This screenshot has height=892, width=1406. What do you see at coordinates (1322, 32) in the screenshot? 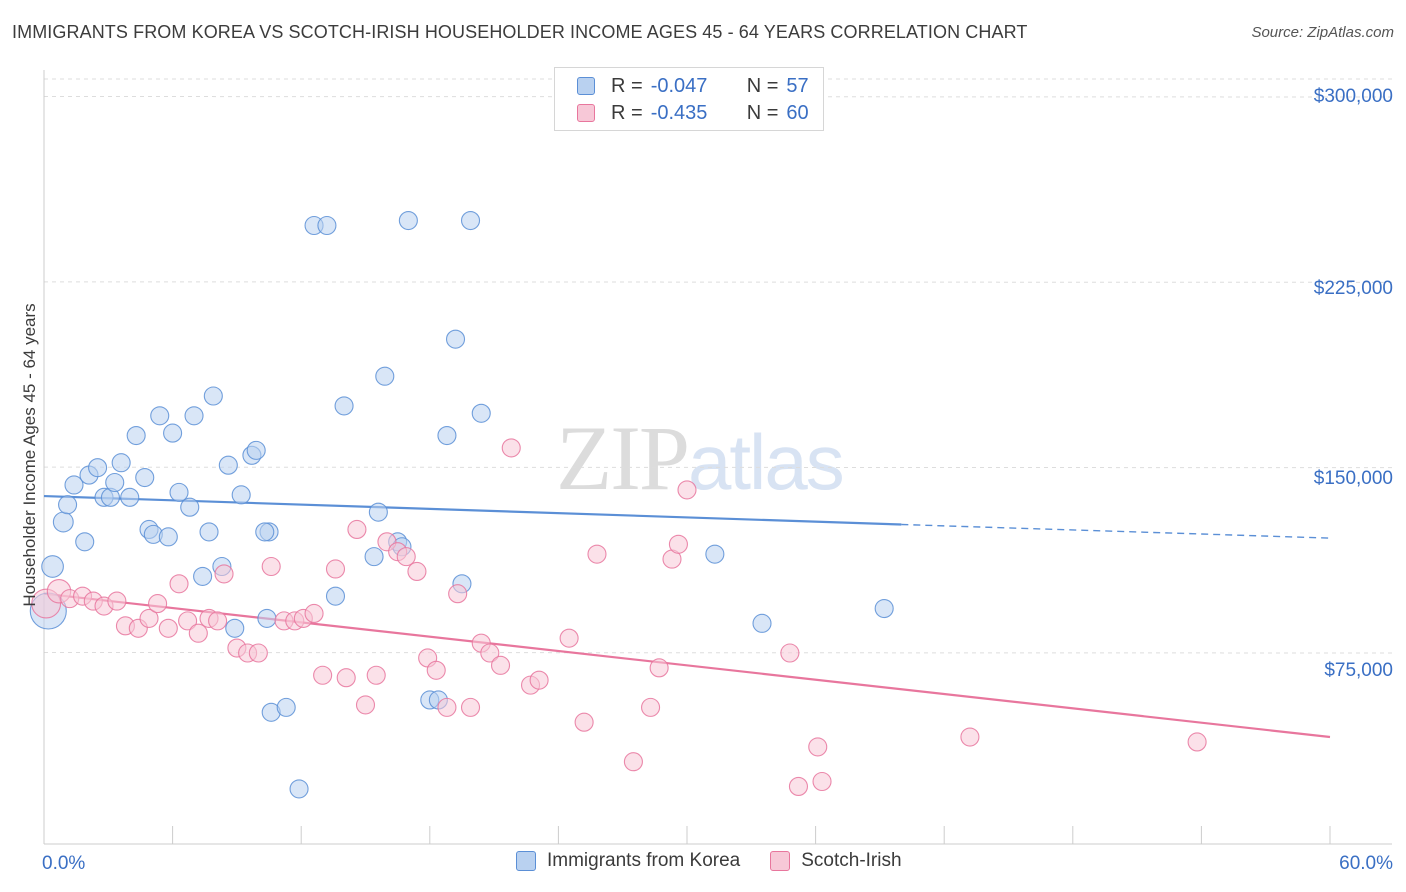
I see `source-label: Source: ZipAtlas.com` at bounding box center [1322, 32].